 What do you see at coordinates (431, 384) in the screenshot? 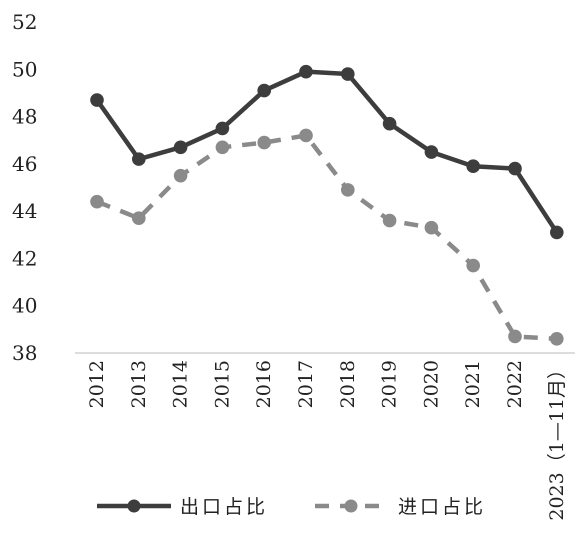
I see `x-tick-label: 2020` at bounding box center [431, 384].